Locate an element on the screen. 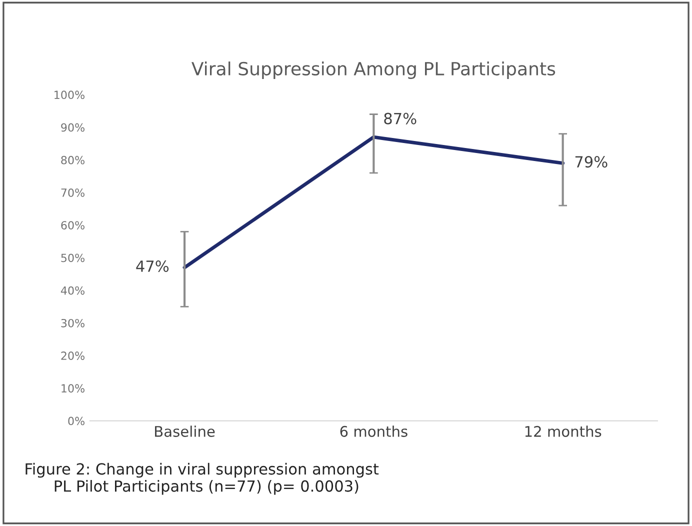 The height and width of the screenshot is (526, 692). data-label: 87% is located at coordinates (400, 118).